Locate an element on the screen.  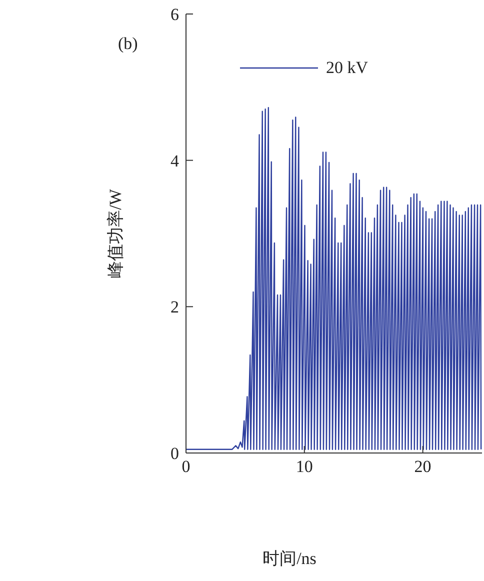
legend-label: 20 kV is located at coordinates (347, 68).